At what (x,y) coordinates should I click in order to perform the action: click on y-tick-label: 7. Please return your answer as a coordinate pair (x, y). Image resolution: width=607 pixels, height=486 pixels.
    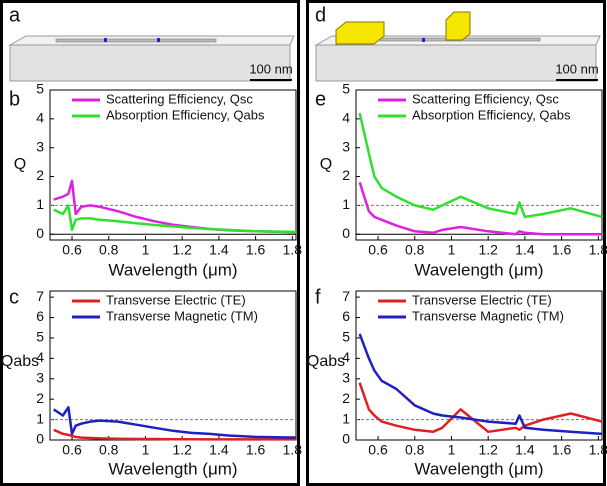
    Looking at the image, I should click on (40, 296).